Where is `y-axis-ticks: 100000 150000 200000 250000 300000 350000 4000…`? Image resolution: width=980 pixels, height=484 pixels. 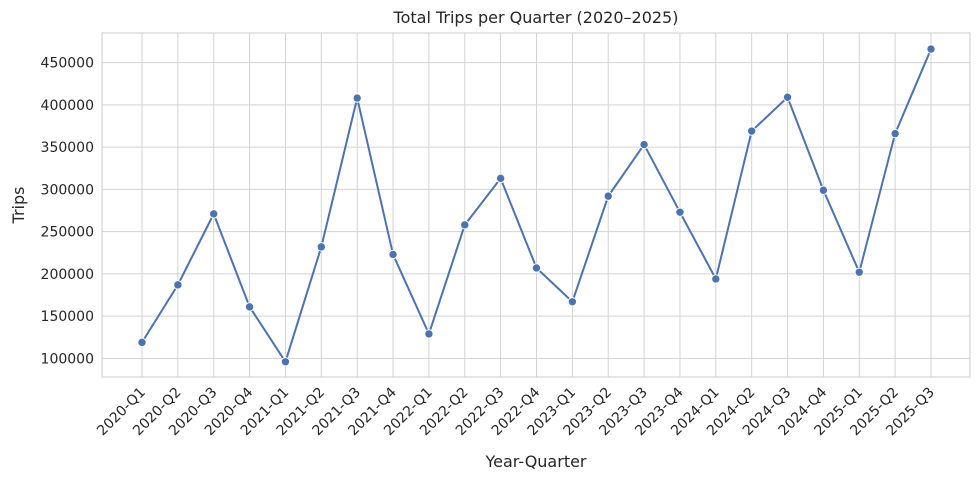
y-axis-ticks: 100000 150000 200000 250000 300000 350000 4000… is located at coordinates (67, 212).